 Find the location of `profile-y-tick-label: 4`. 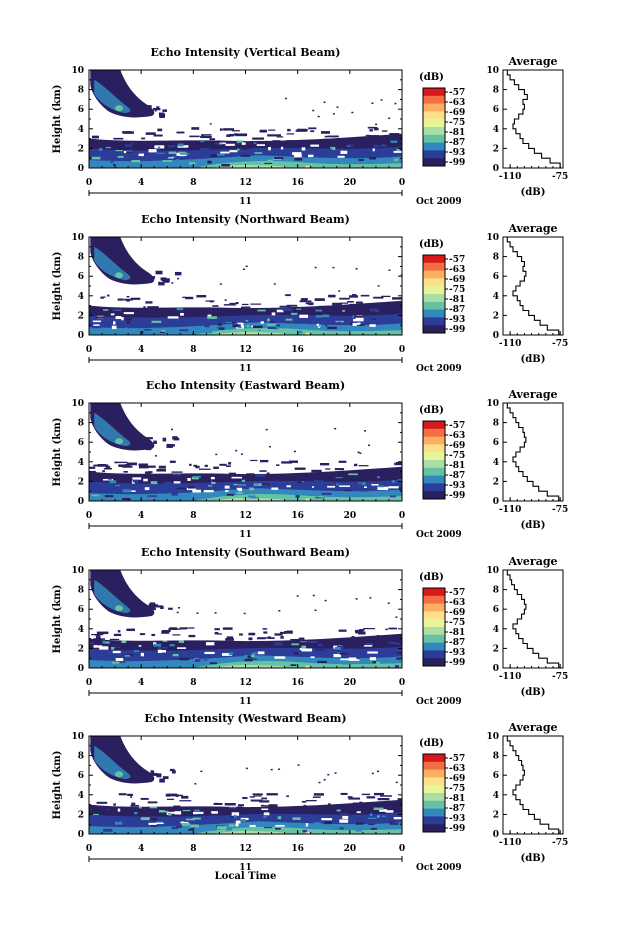

profile-y-tick-label: 4 is located at coordinates (496, 630).